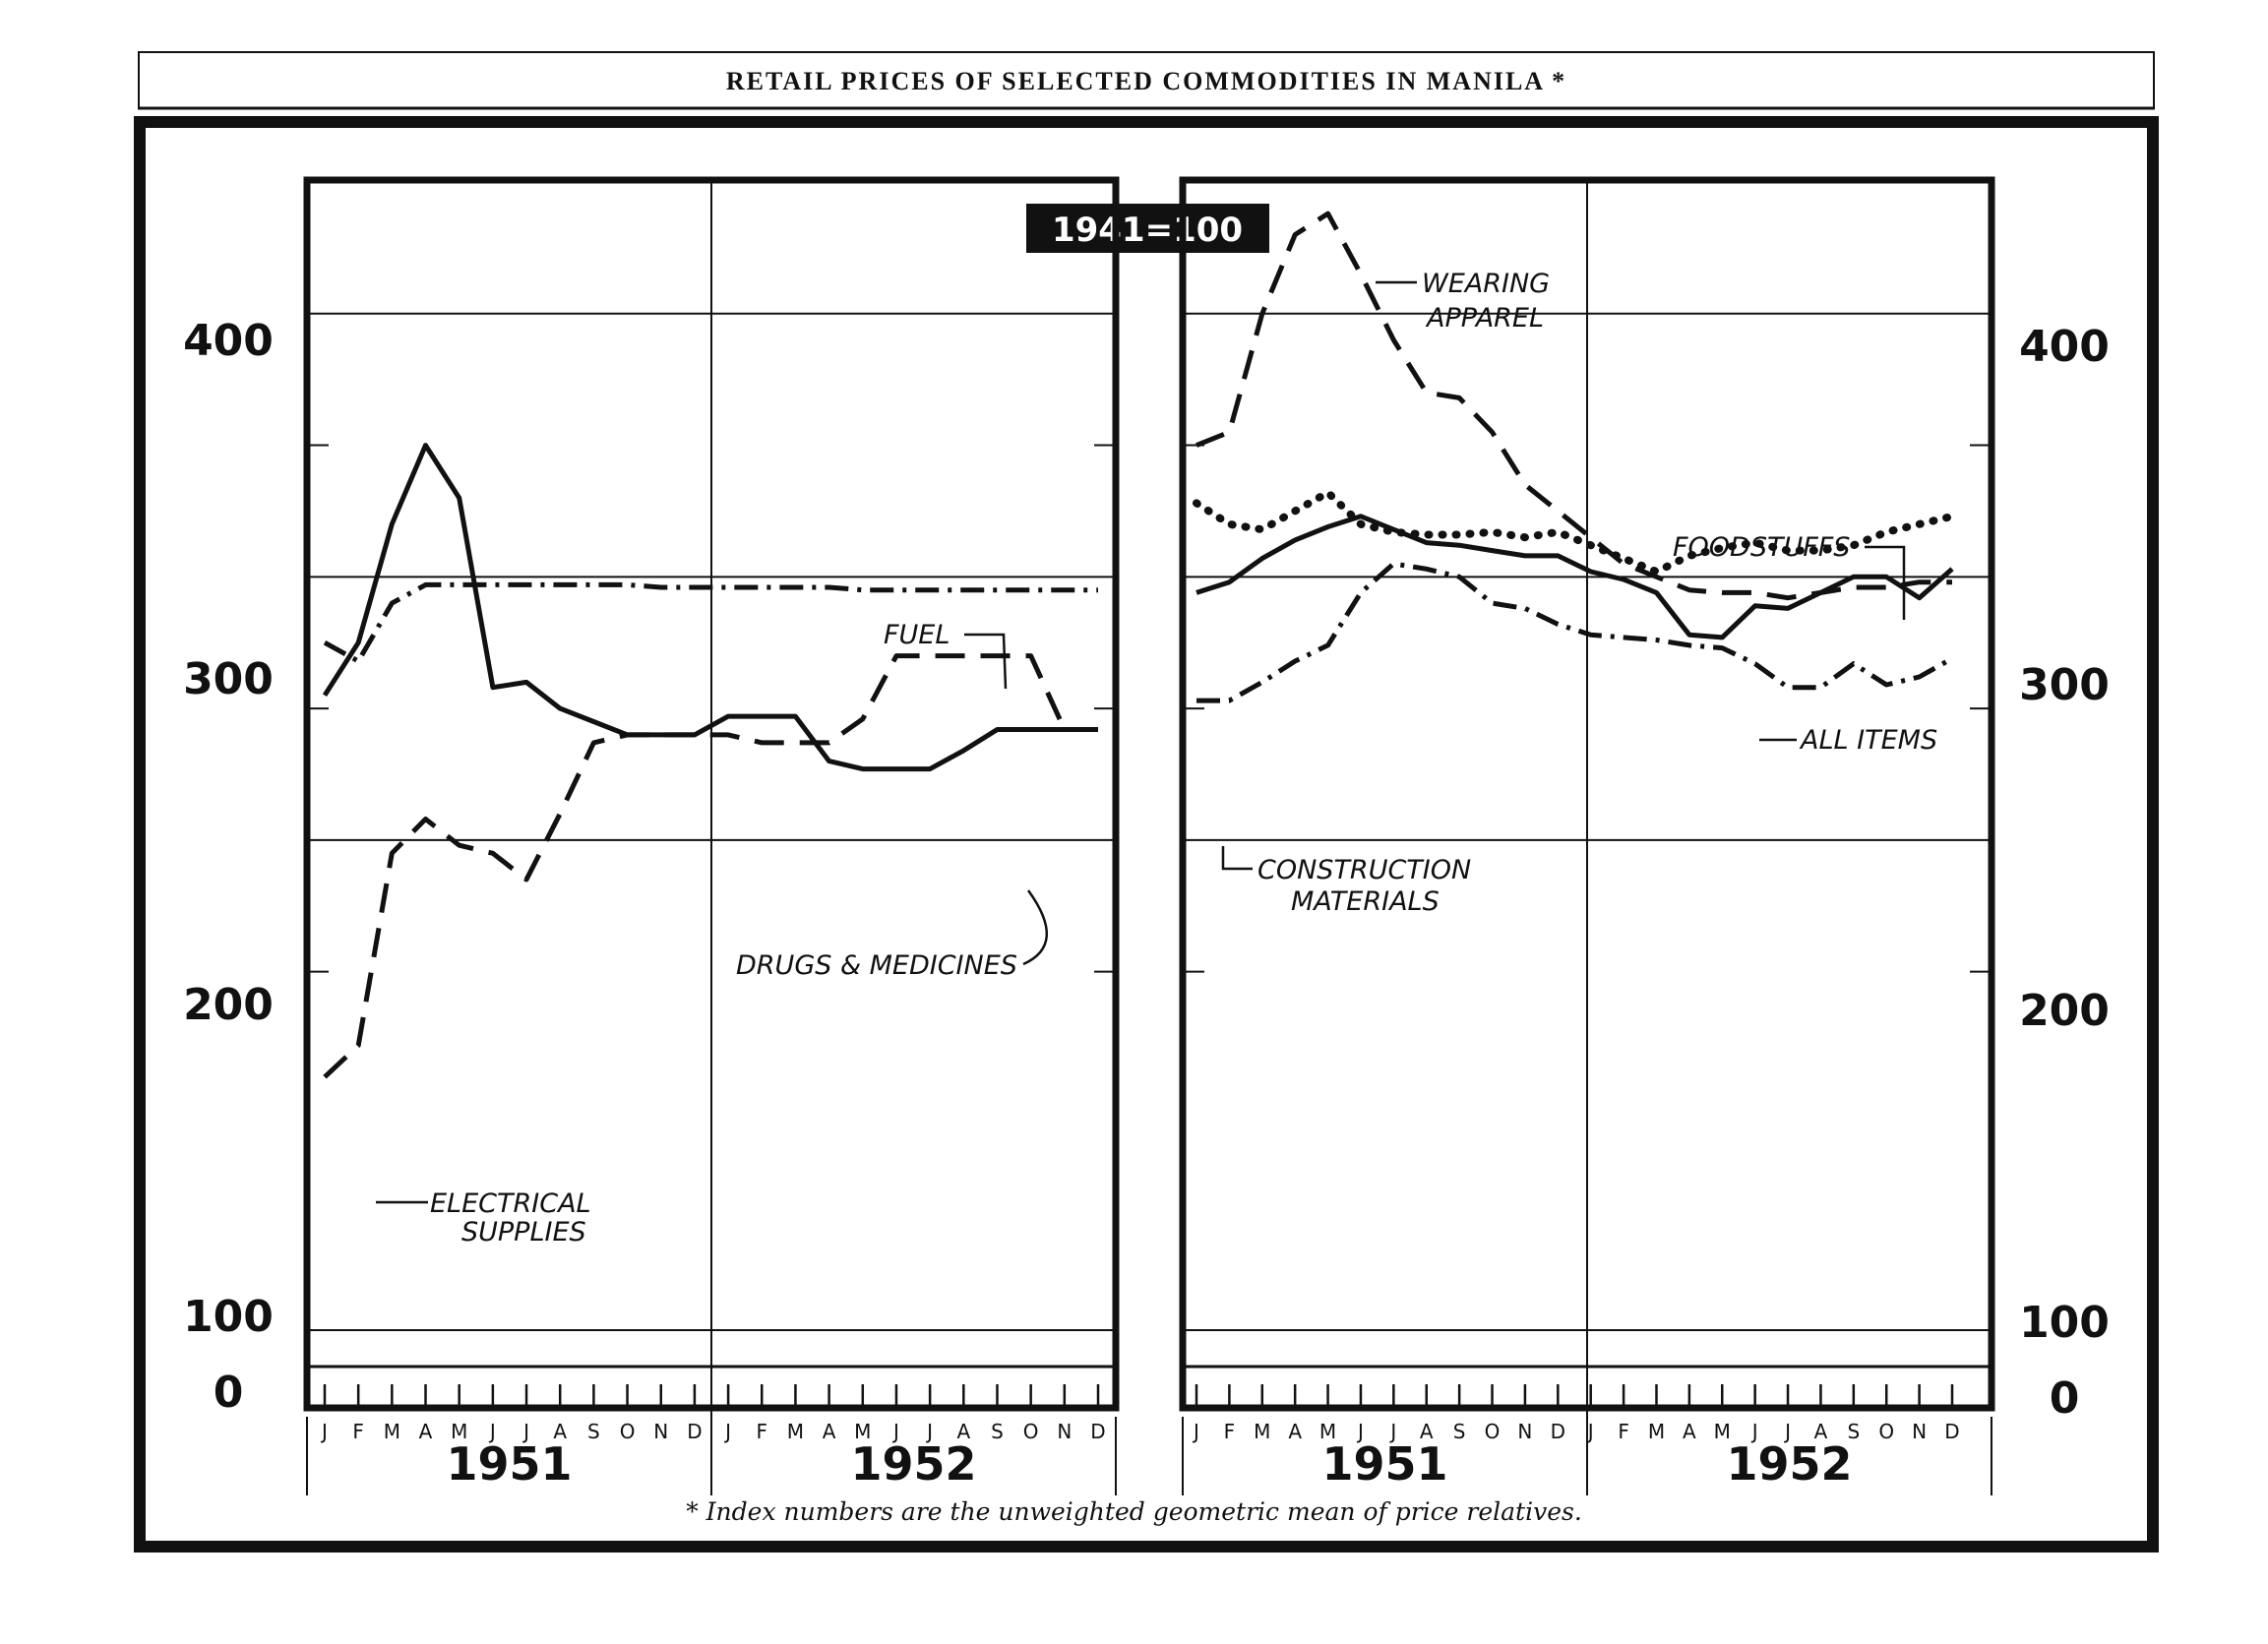 The height and width of the screenshot is (1644, 2268). I want to click on y-tick-label-right: 400, so click(2065, 347).